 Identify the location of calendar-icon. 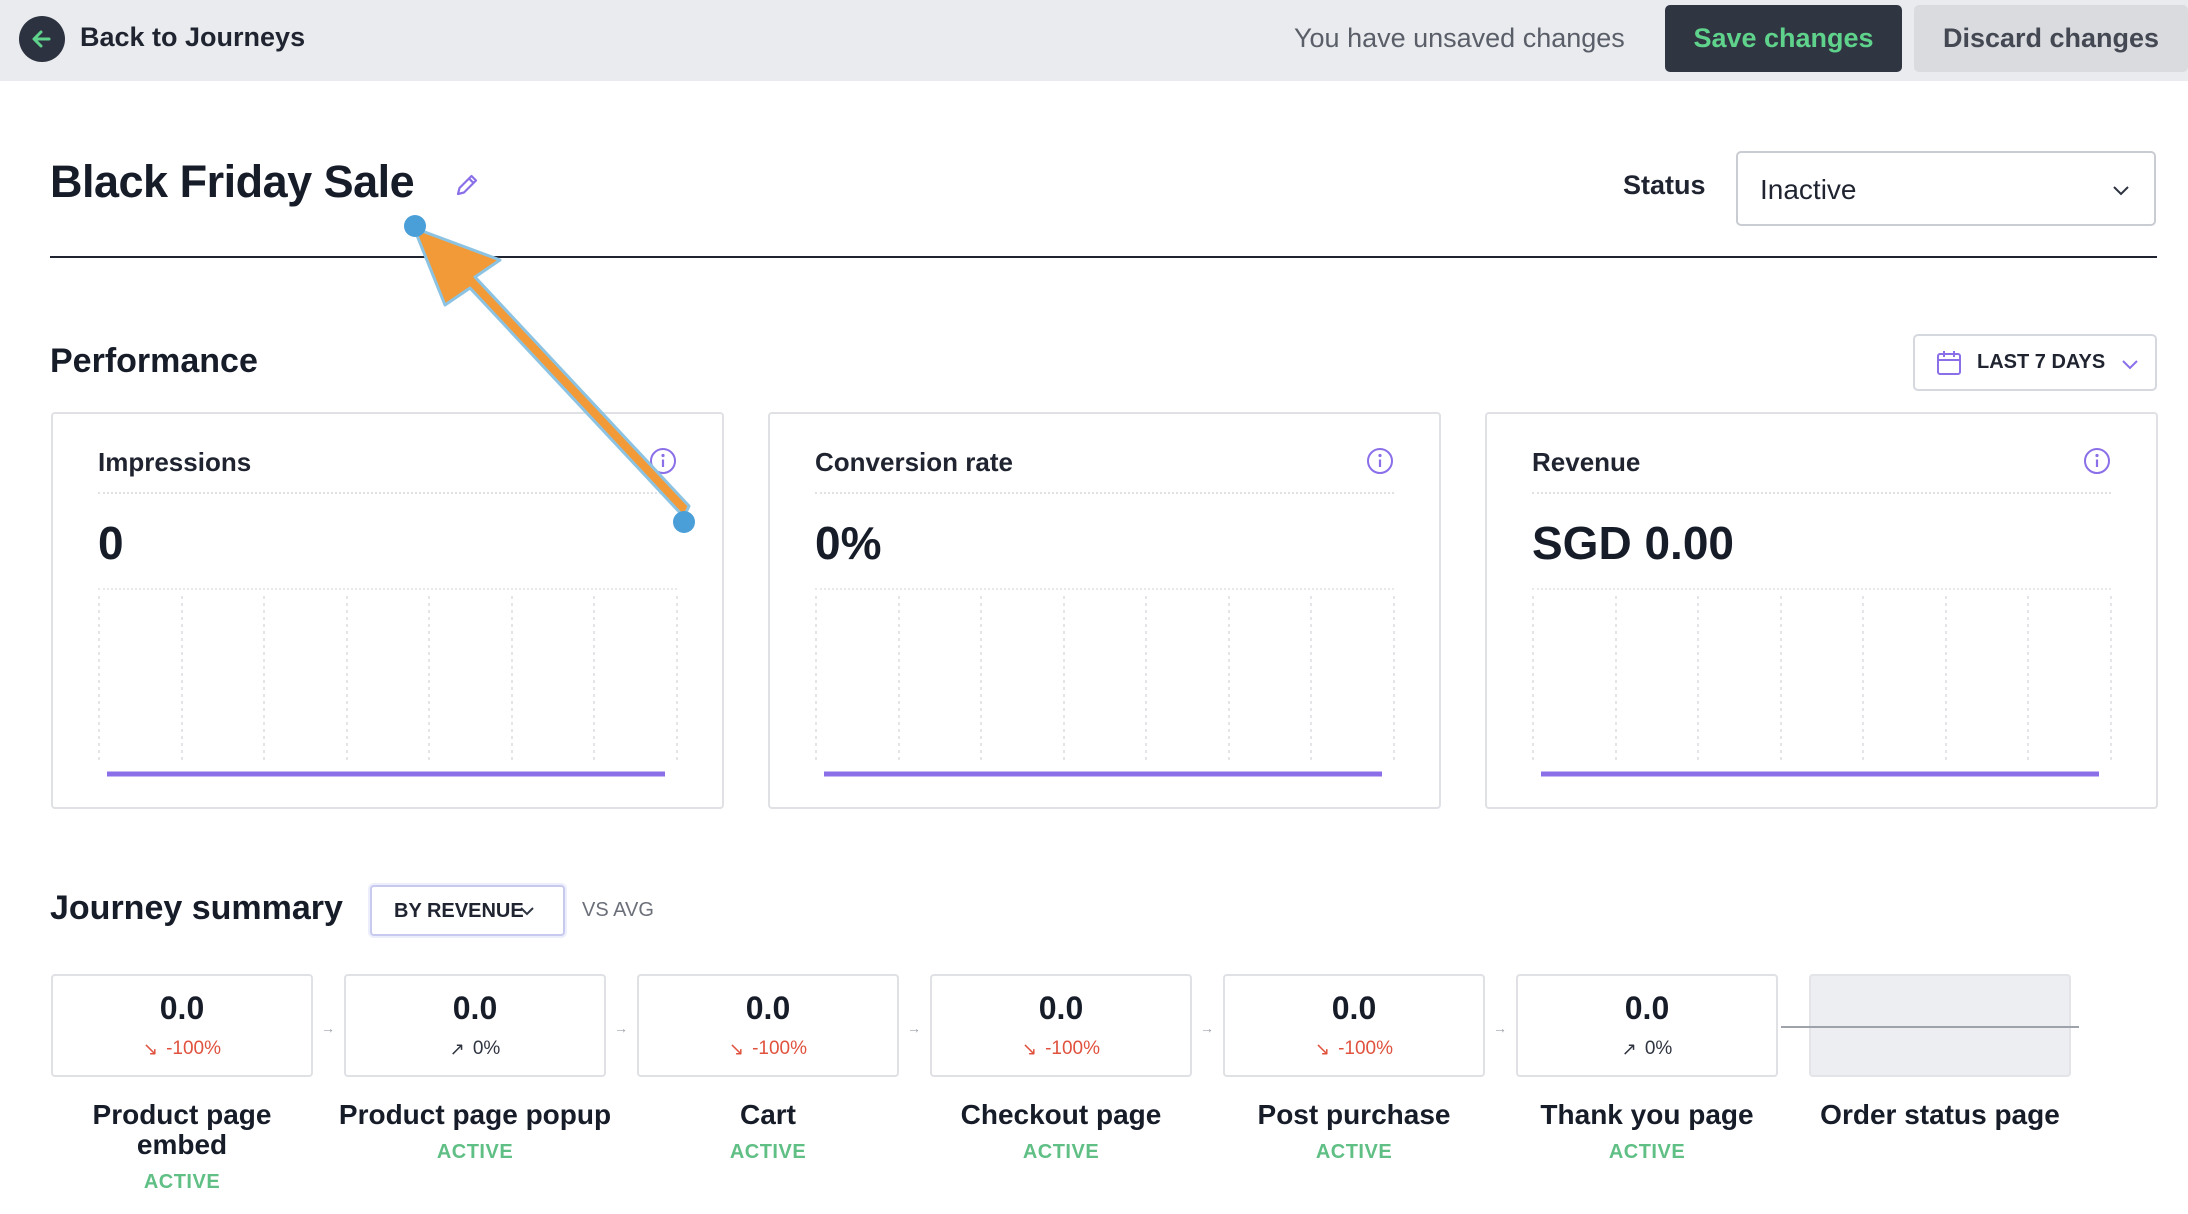
(1949, 363).